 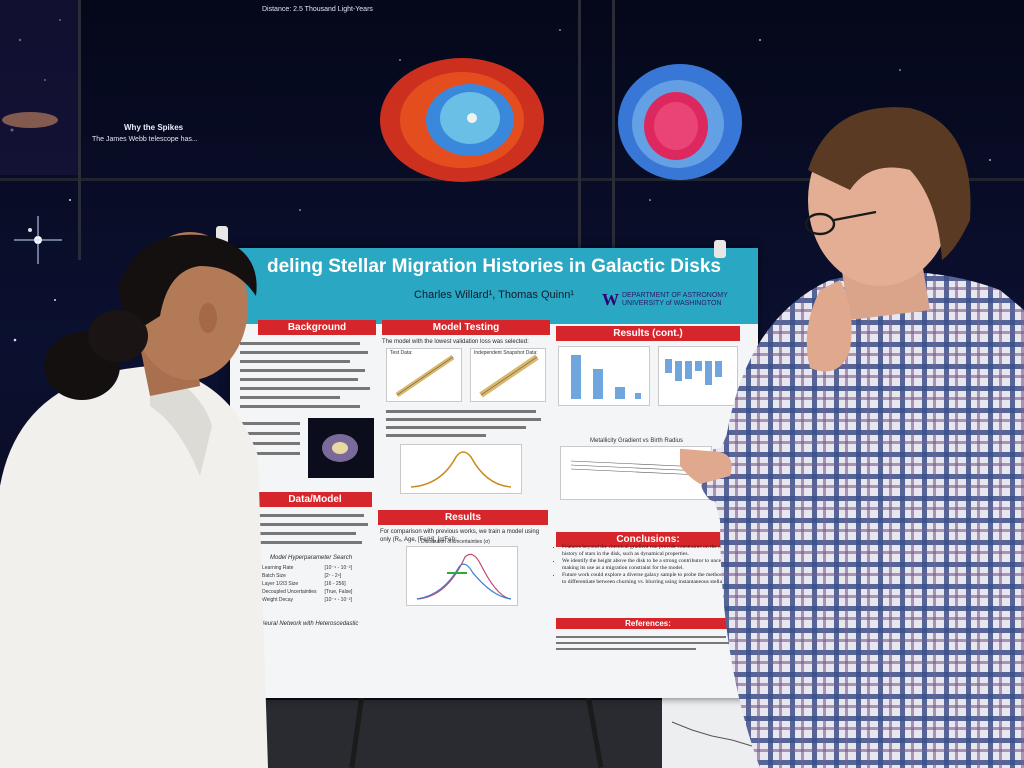 What do you see at coordinates (648, 643) in the screenshot?
I see `references-text` at bounding box center [648, 643].